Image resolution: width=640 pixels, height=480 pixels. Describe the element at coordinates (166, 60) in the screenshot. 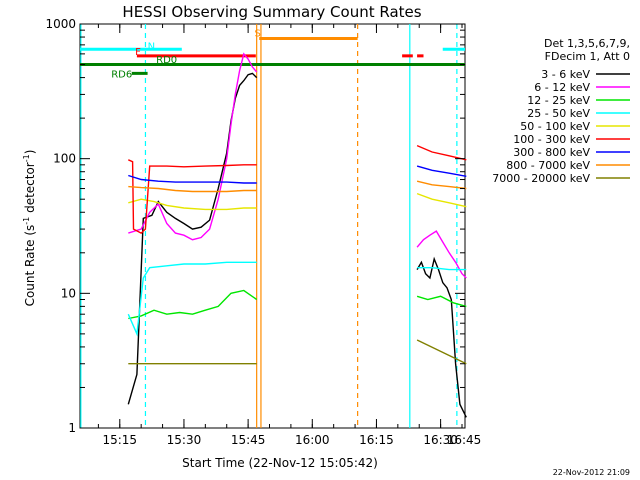

I see `flag-label: RD0` at that location.